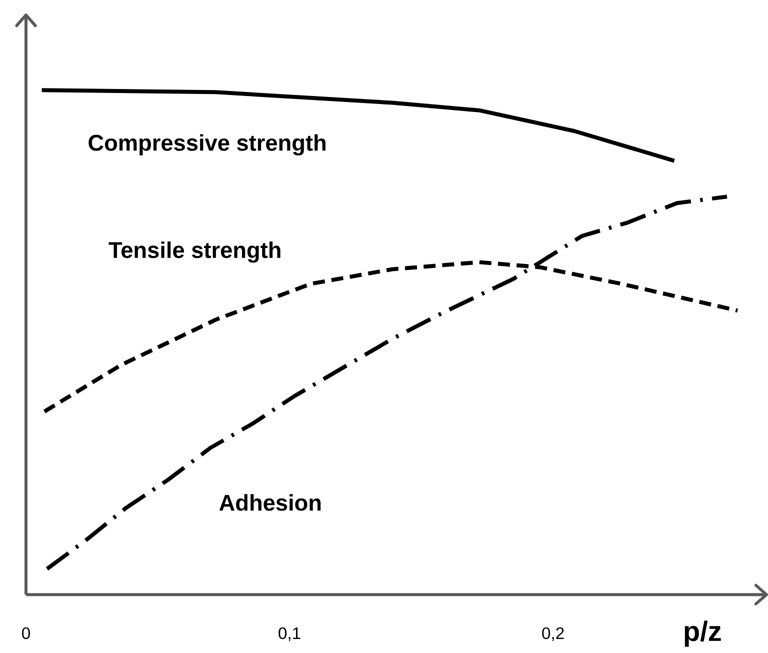 The width and height of the screenshot is (768, 653). Describe the element at coordinates (207, 145) in the screenshot. I see `series-label: Compressive strength` at that location.